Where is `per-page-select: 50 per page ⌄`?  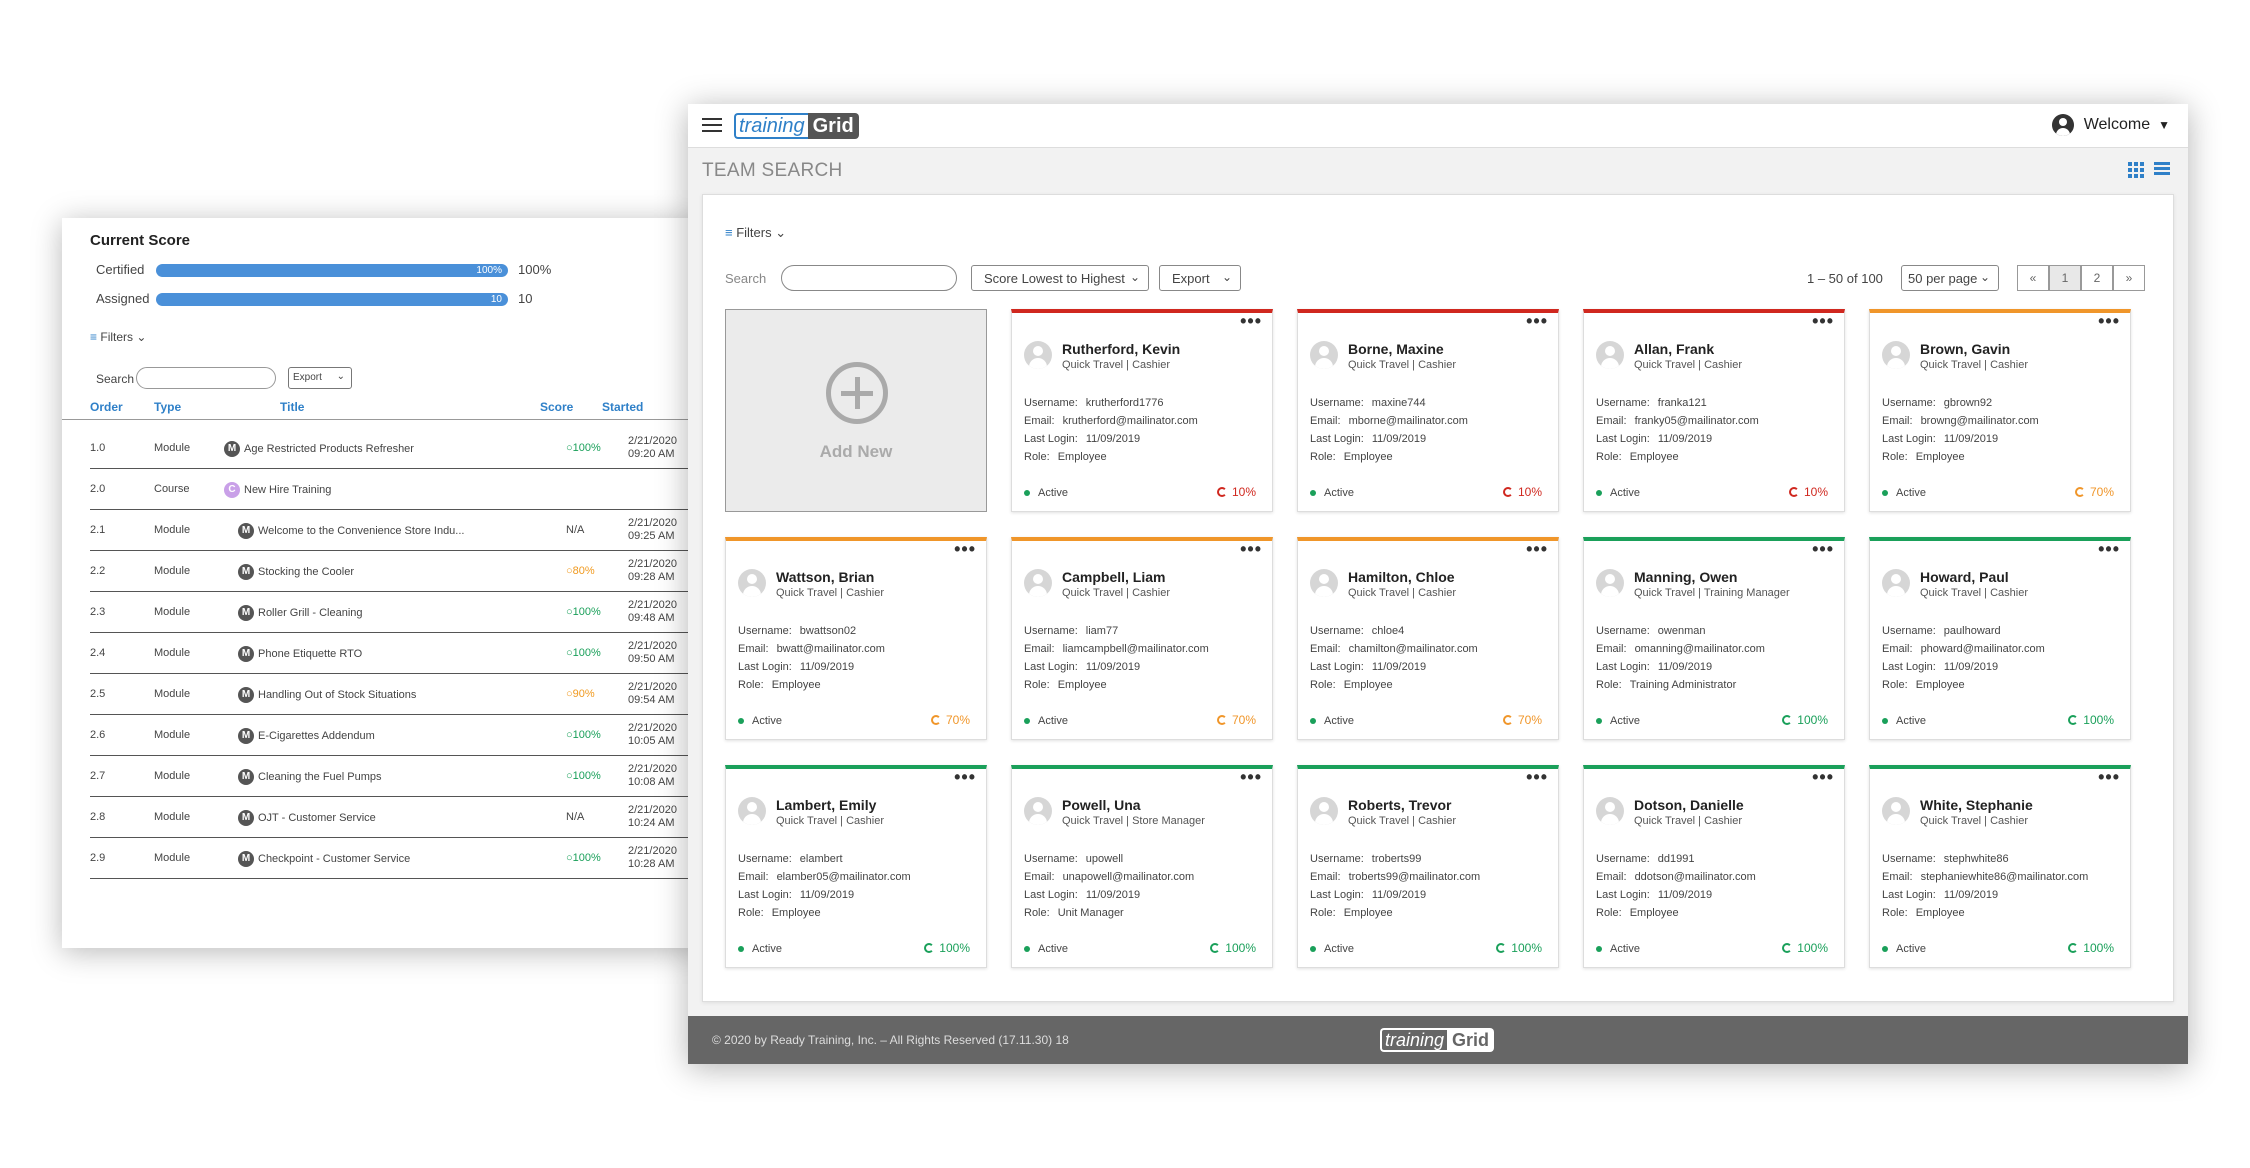
per-page-select: 50 per page ⌄ is located at coordinates (1950, 278).